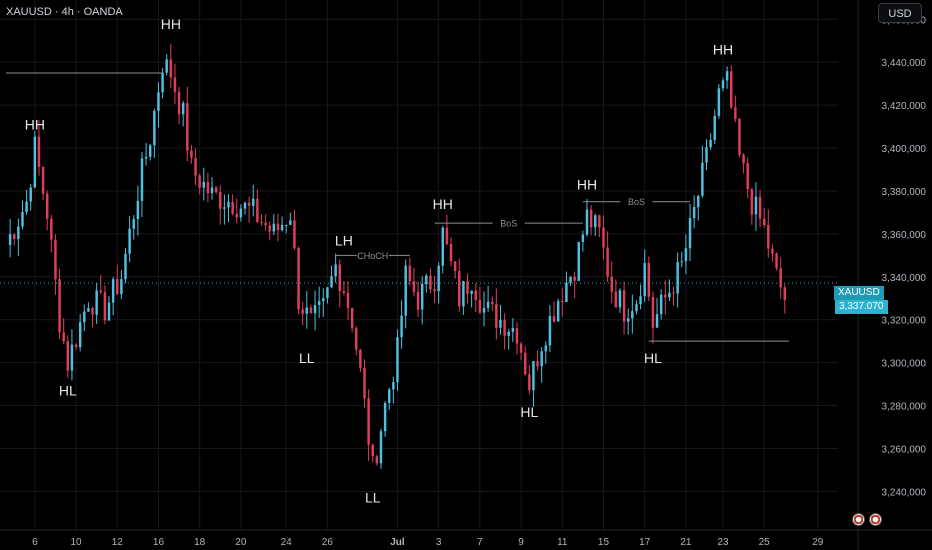 The image size is (932, 550). Describe the element at coordinates (604, 542) in the screenshot. I see `x-tick-label: 15` at that location.